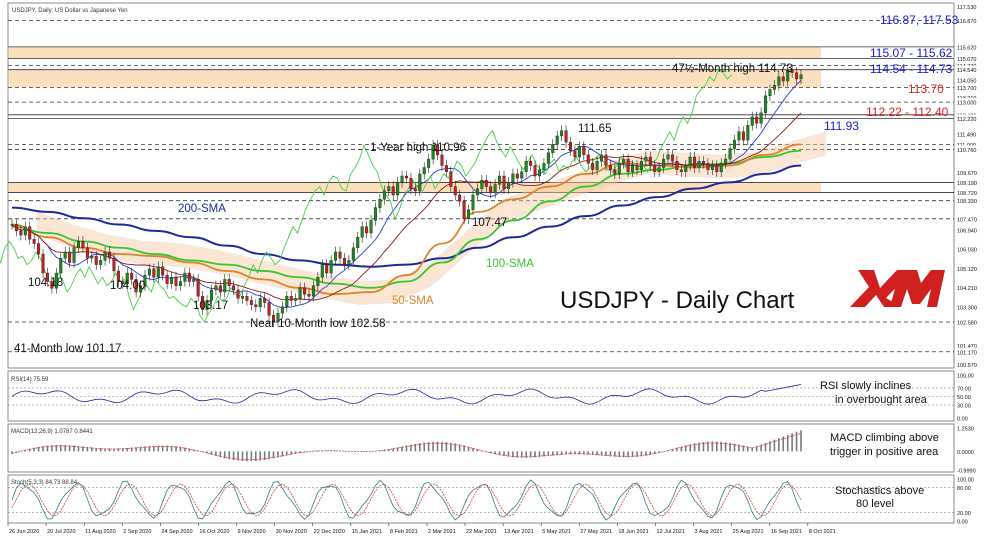  What do you see at coordinates (633, 532) in the screenshot?
I see `x-tick-label: 18 Jun 2021` at bounding box center [633, 532].